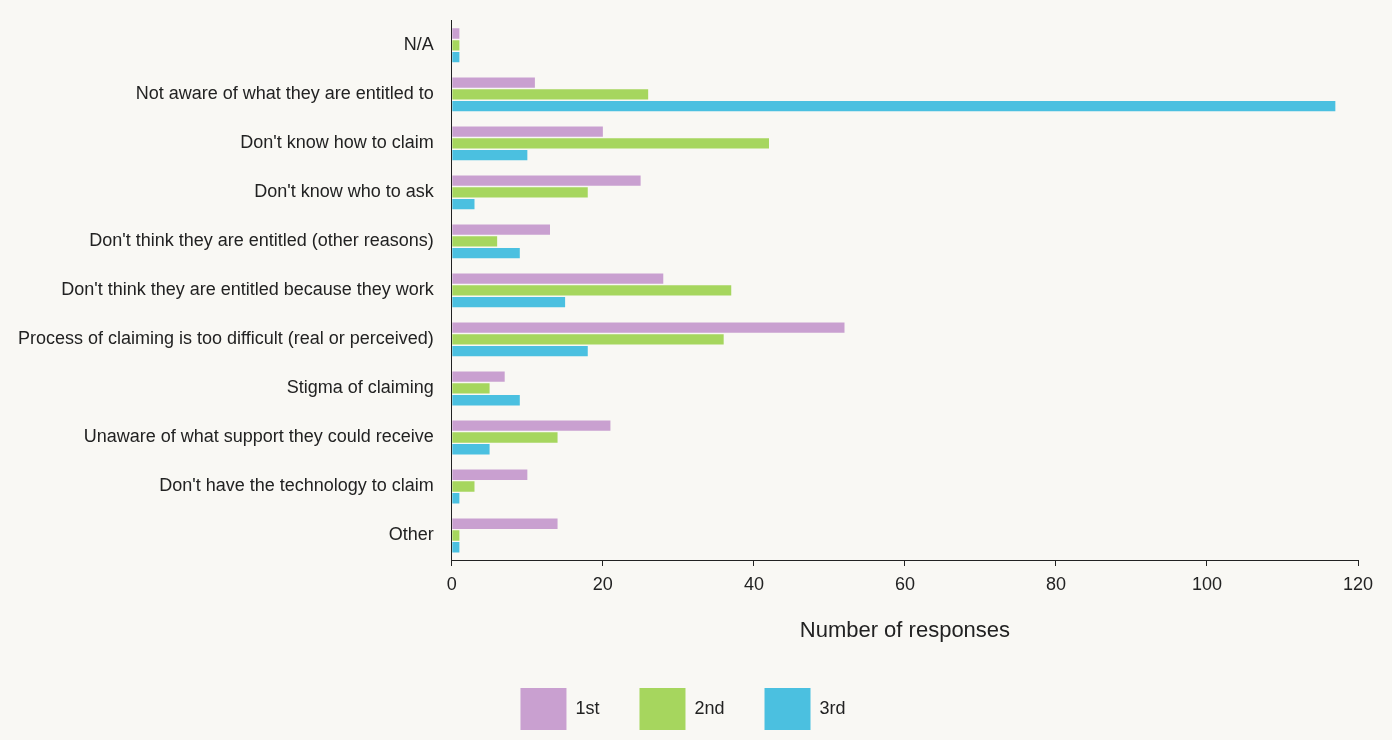 This screenshot has width=1392, height=740. What do you see at coordinates (284, 93) in the screenshot?
I see `y-tick-label: Not aware of what they are entitled to` at bounding box center [284, 93].